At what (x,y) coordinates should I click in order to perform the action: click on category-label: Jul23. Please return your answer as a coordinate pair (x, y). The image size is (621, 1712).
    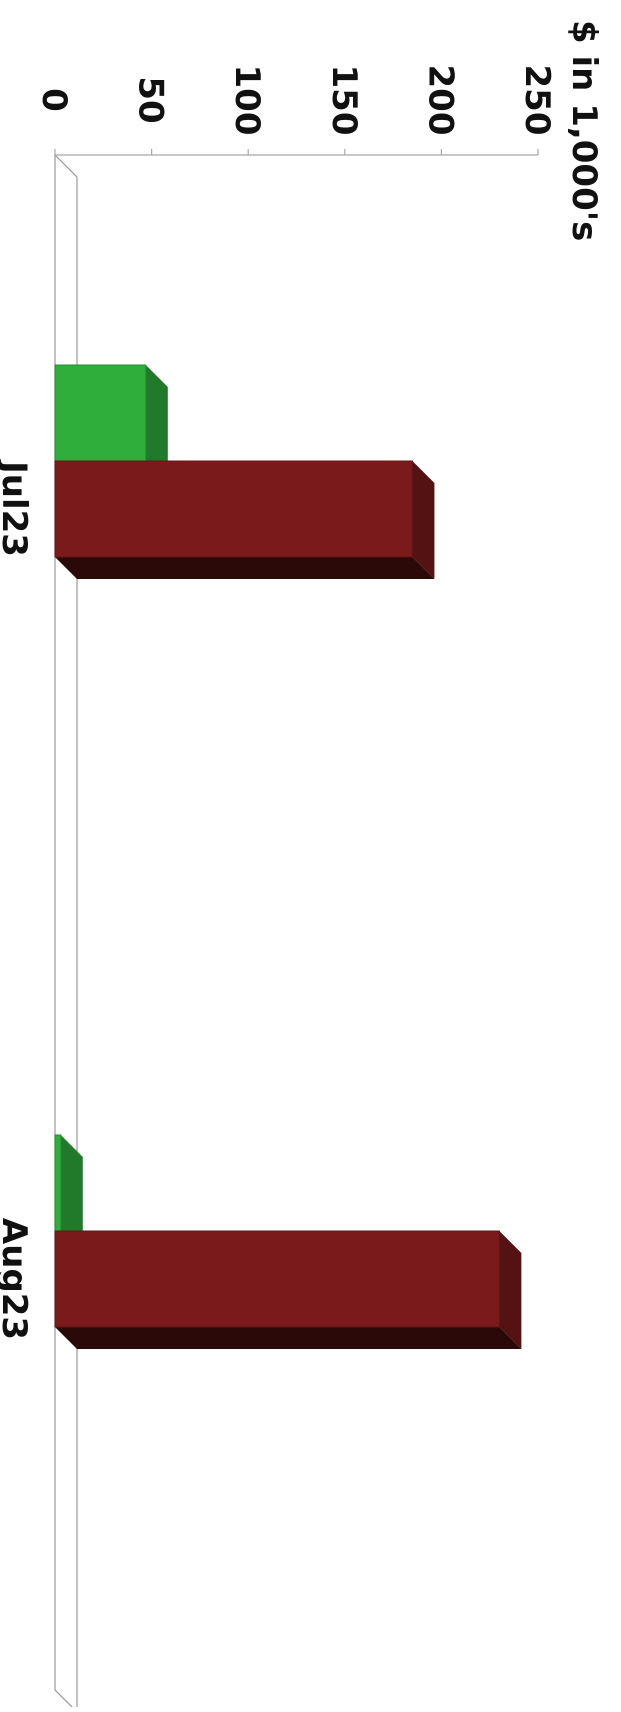
    Looking at the image, I should click on (17, 508).